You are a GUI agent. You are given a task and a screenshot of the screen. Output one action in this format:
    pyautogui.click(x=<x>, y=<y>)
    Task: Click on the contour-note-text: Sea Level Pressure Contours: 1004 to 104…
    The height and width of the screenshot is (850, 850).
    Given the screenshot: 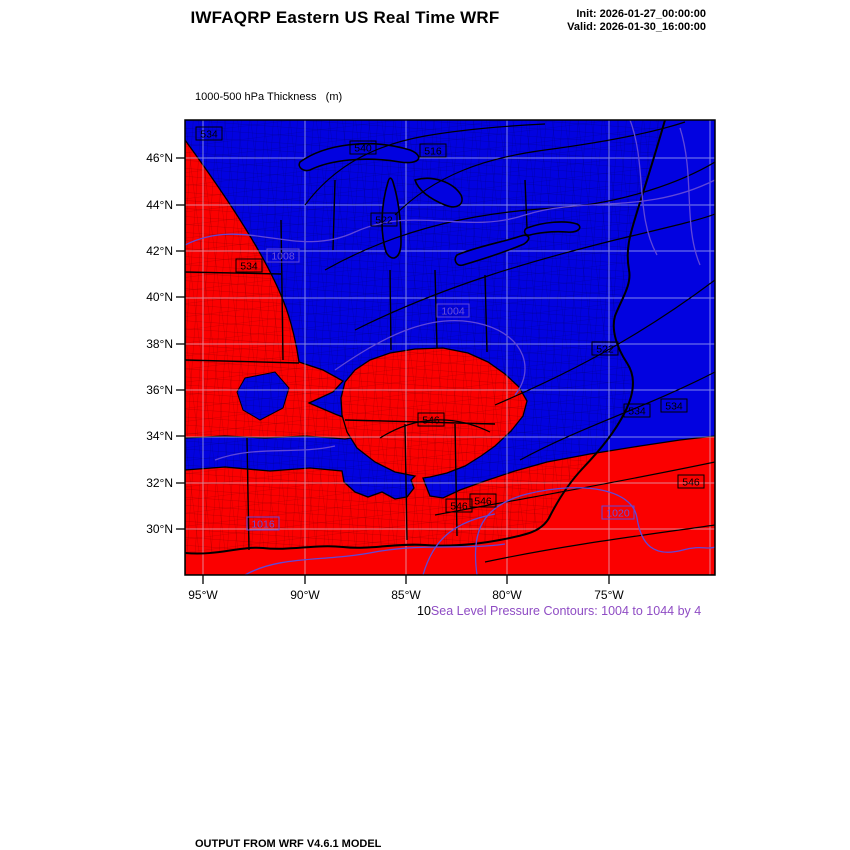 What is the action you would take?
    pyautogui.click(x=566, y=611)
    